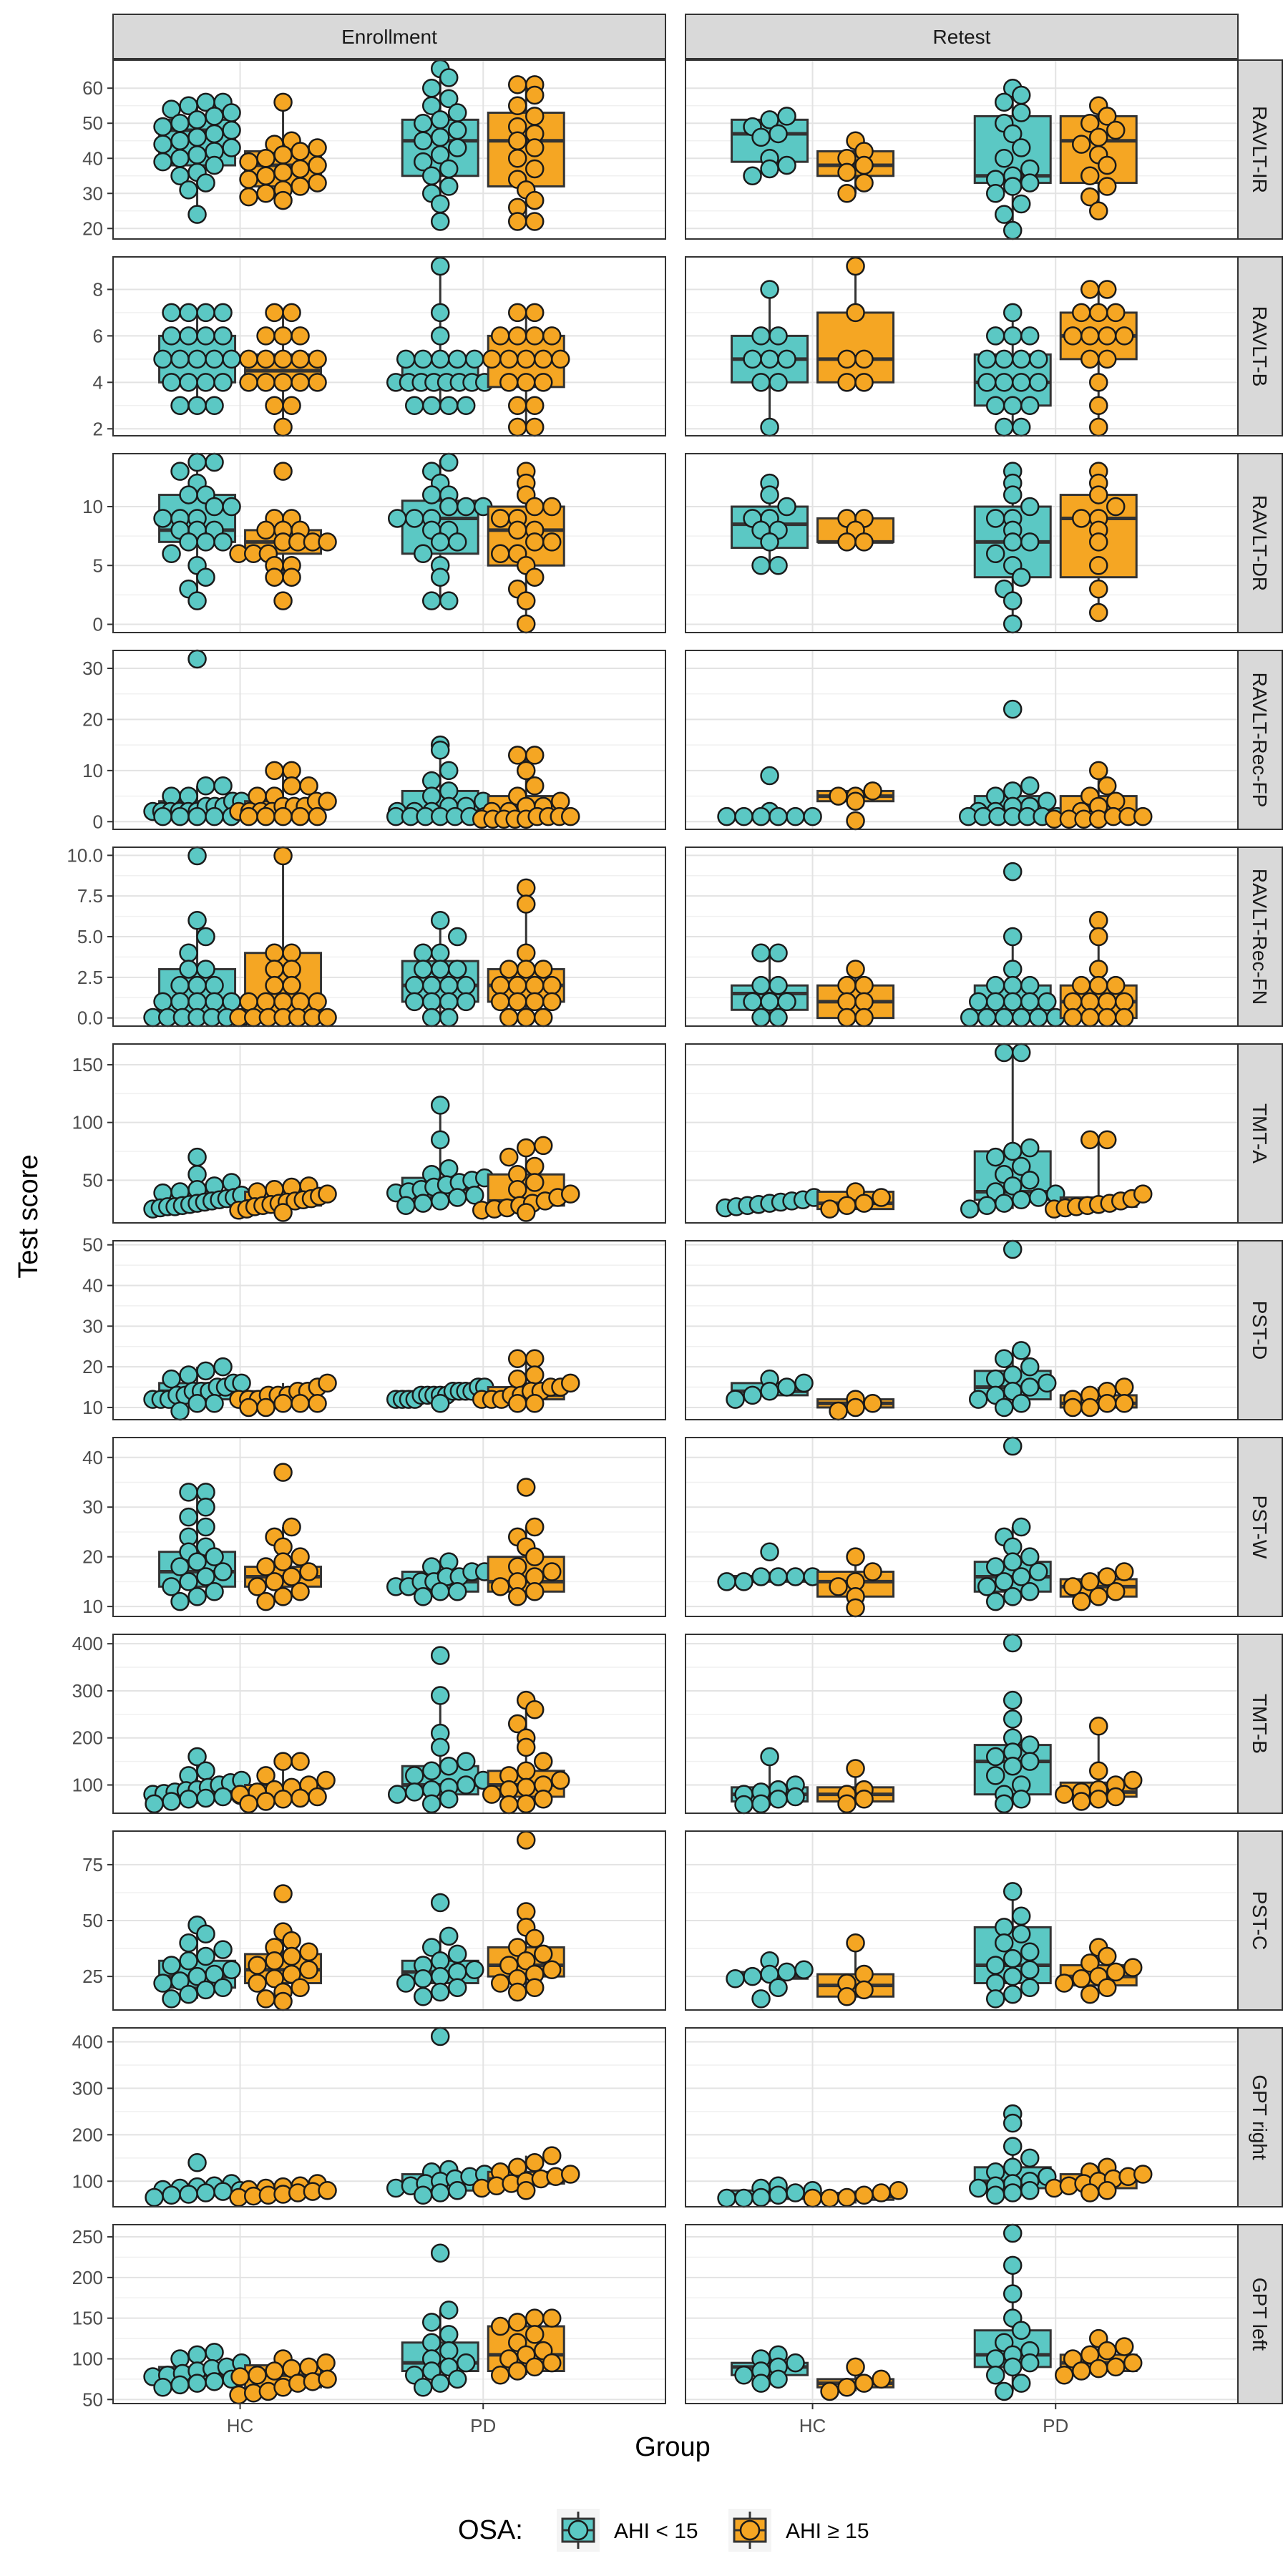 The image size is (1288, 2576). Describe the element at coordinates (1260, 1724) in the screenshot. I see `row-strip-label: TMT-B` at that location.